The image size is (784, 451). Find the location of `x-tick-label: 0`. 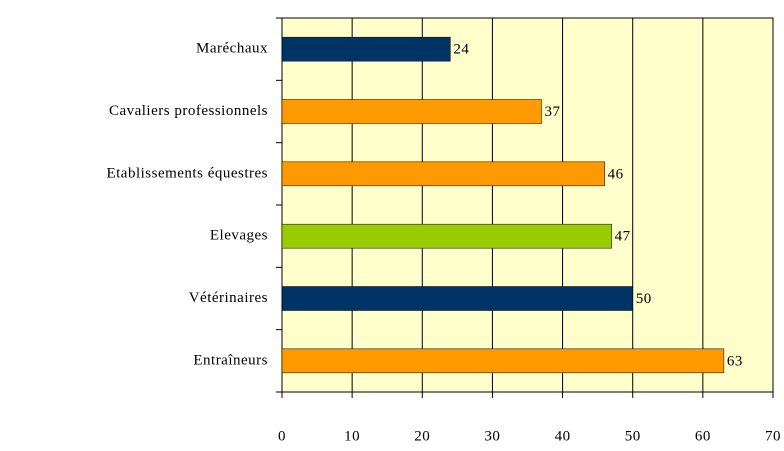

x-tick-label: 0 is located at coordinates (282, 436).